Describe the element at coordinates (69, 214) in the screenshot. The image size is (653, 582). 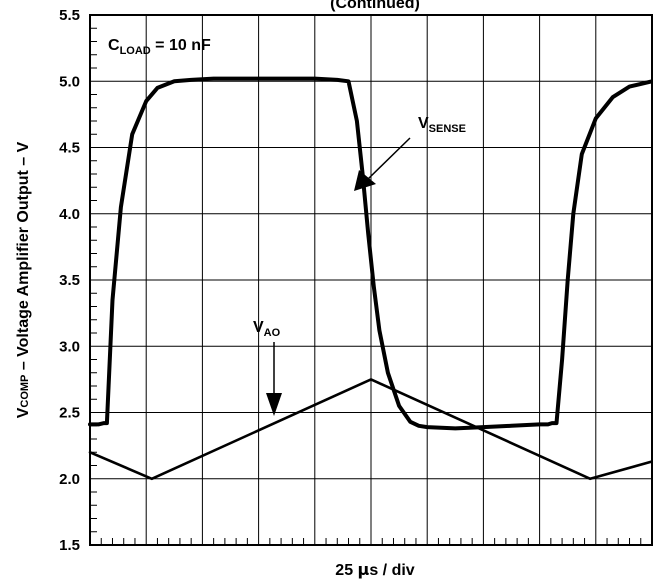
I see `y-tick-label: 4.0` at that location.